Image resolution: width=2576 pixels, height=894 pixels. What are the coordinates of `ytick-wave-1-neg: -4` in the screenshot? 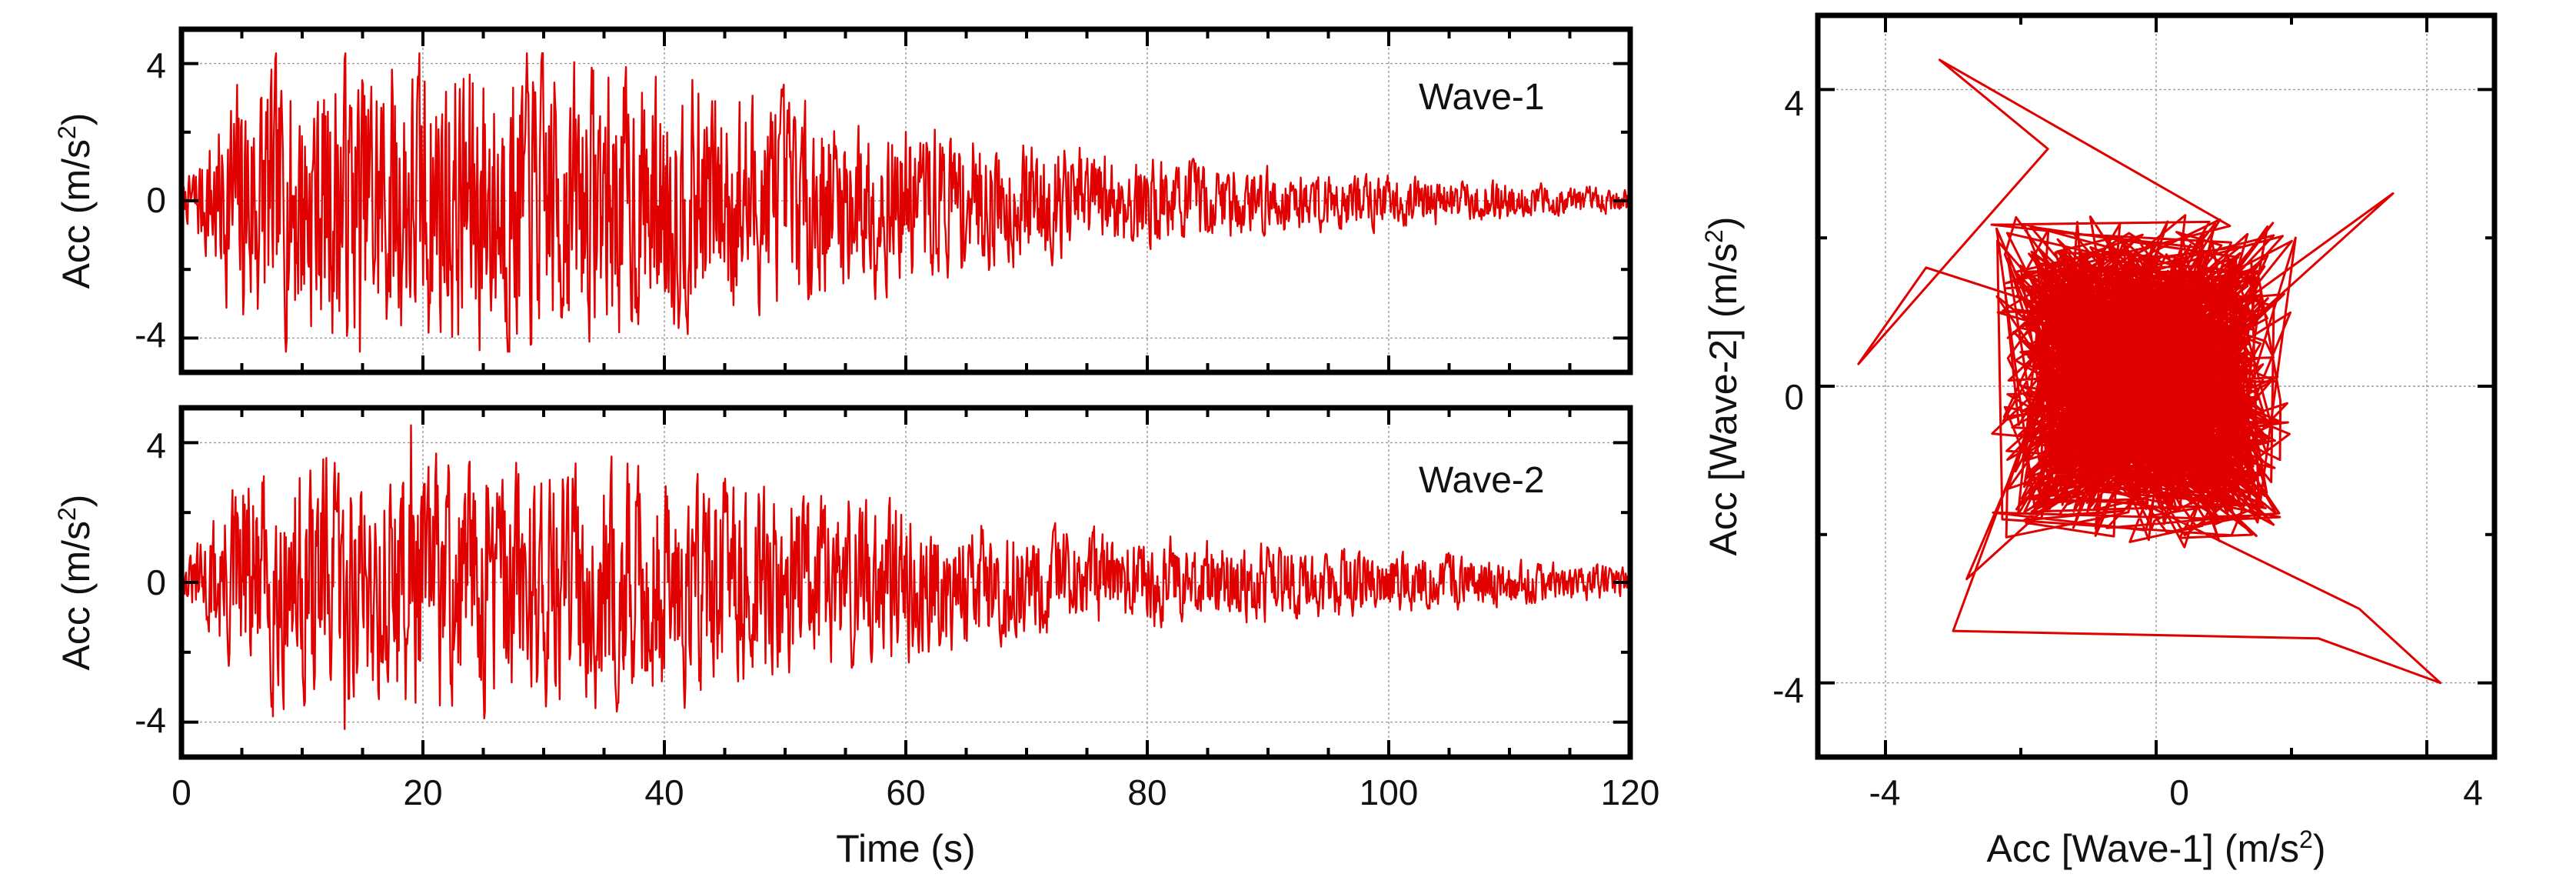 It's located at (150, 335).